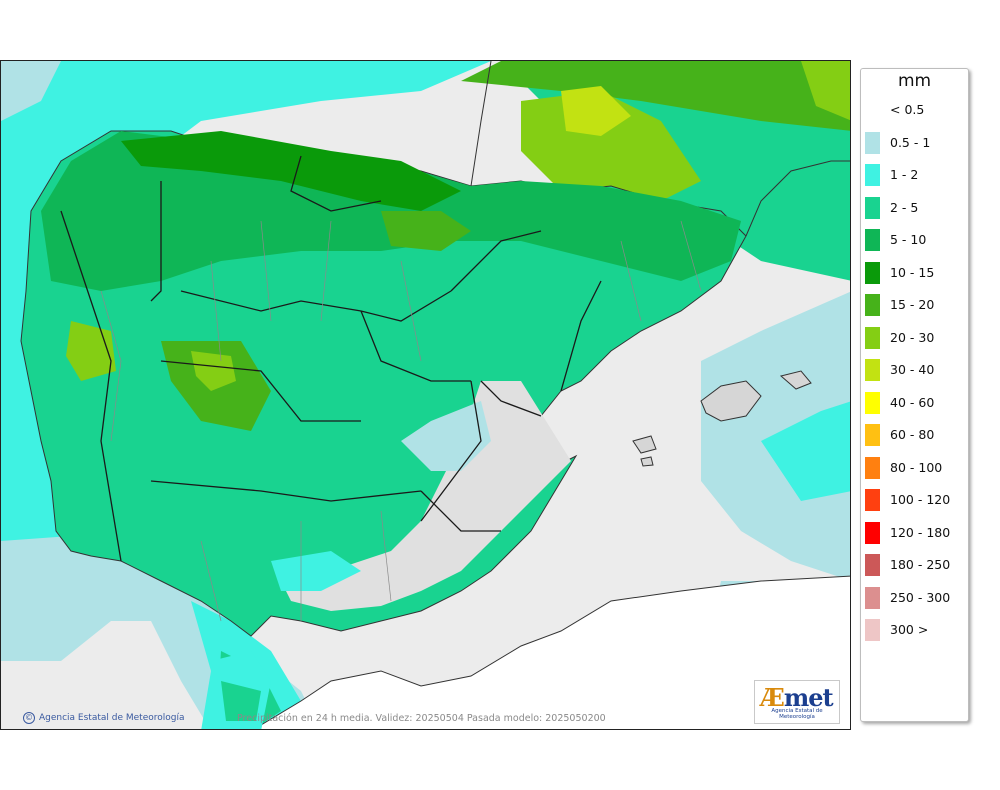 This screenshot has height=790, width=1000. I want to click on legend-label: 2 - 5, so click(904, 207).